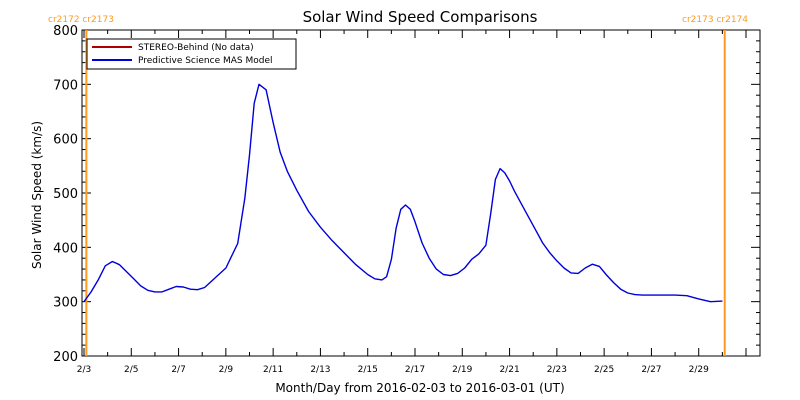 The width and height of the screenshot is (800, 400). What do you see at coordinates (420, 17) in the screenshot?
I see `chart-title: Solar Wind Speed Comparisons` at bounding box center [420, 17].